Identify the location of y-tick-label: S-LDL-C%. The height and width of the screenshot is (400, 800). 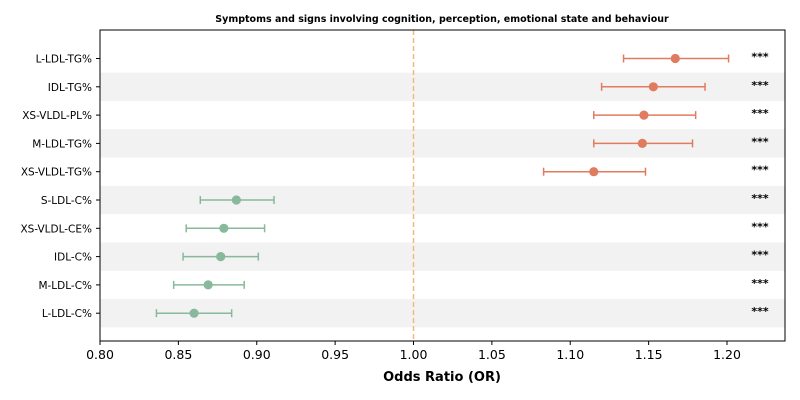
(66, 201).